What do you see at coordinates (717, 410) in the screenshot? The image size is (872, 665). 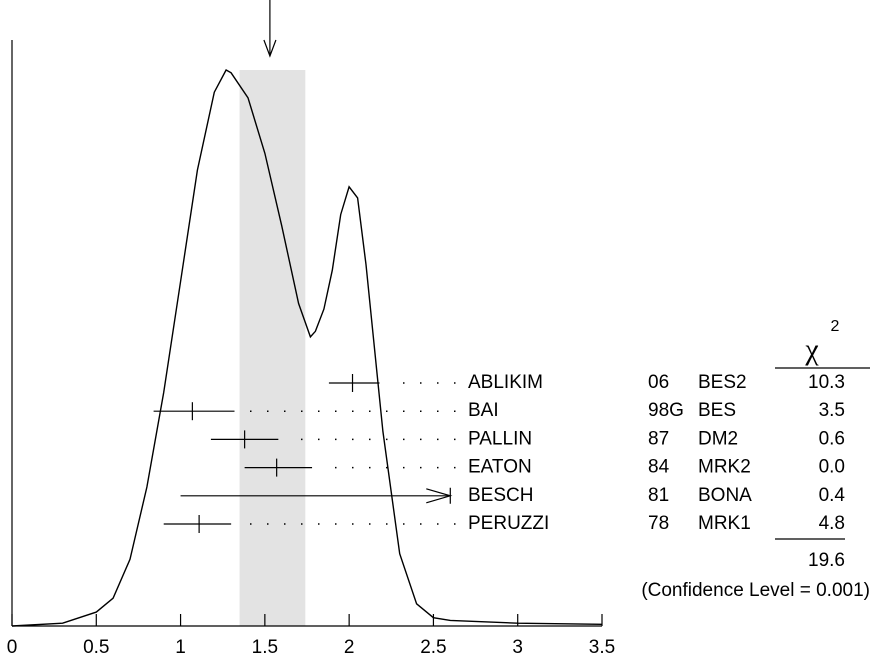 I see `experiment: BES` at bounding box center [717, 410].